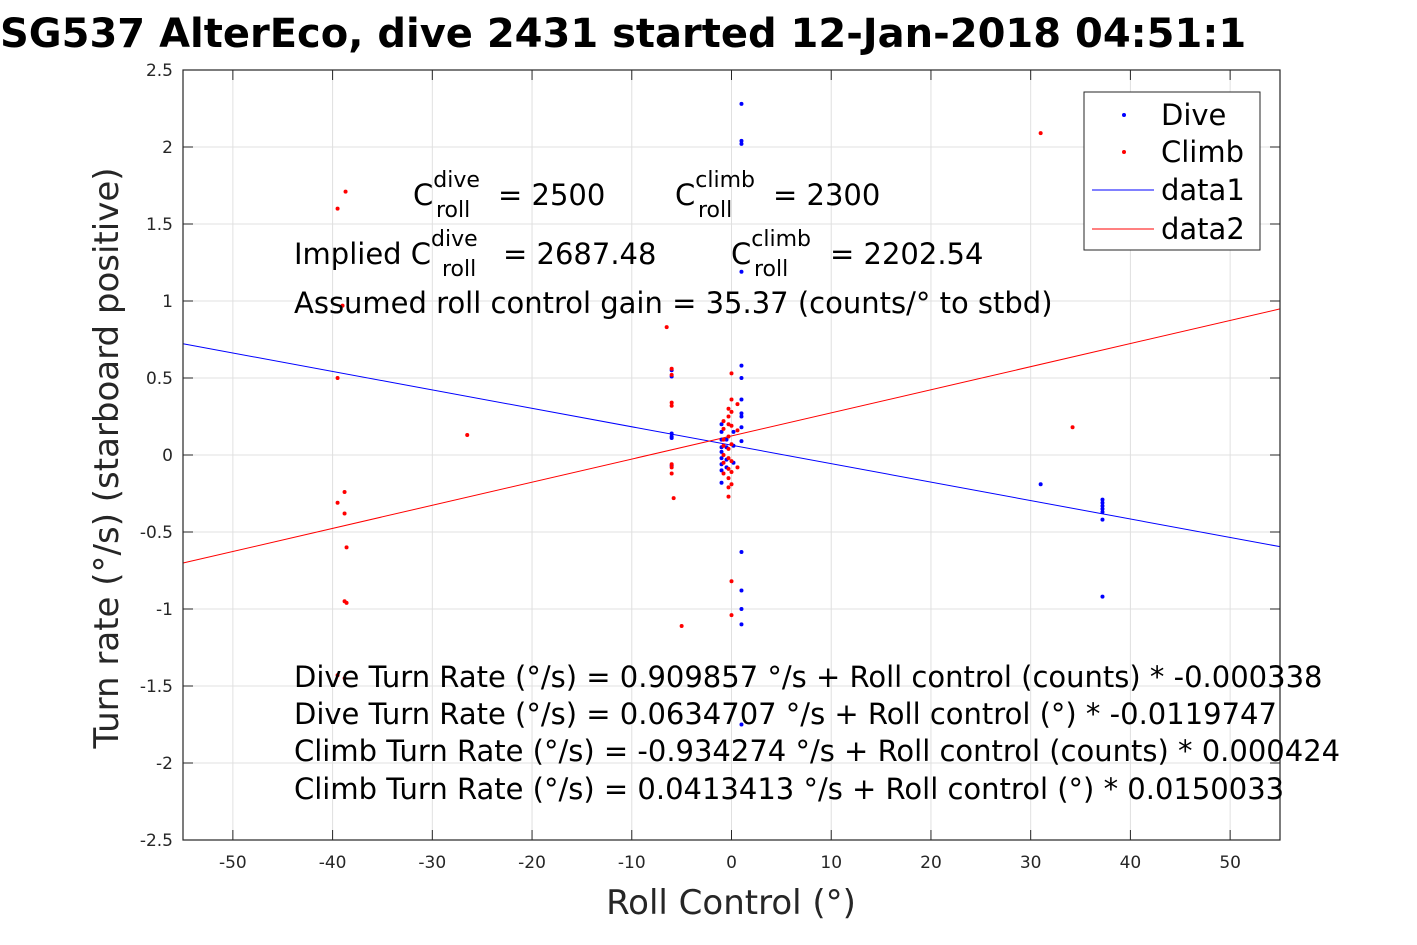  What do you see at coordinates (1124, 115) in the screenshot?
I see `legend-dive-marker` at bounding box center [1124, 115].